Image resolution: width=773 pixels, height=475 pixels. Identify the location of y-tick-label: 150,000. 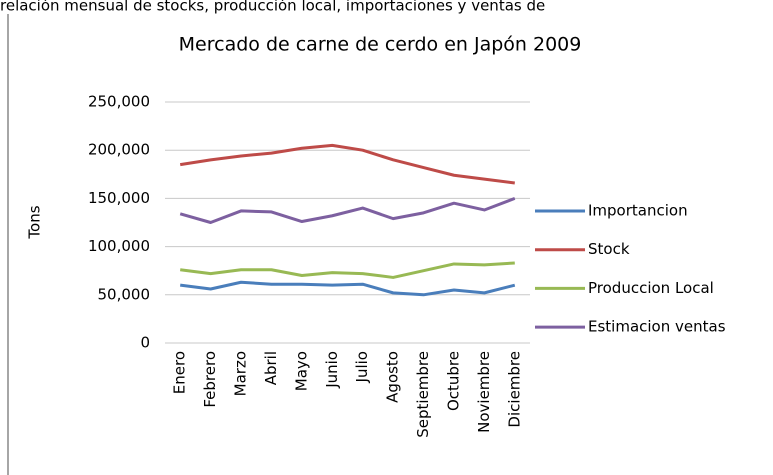
(119, 198).